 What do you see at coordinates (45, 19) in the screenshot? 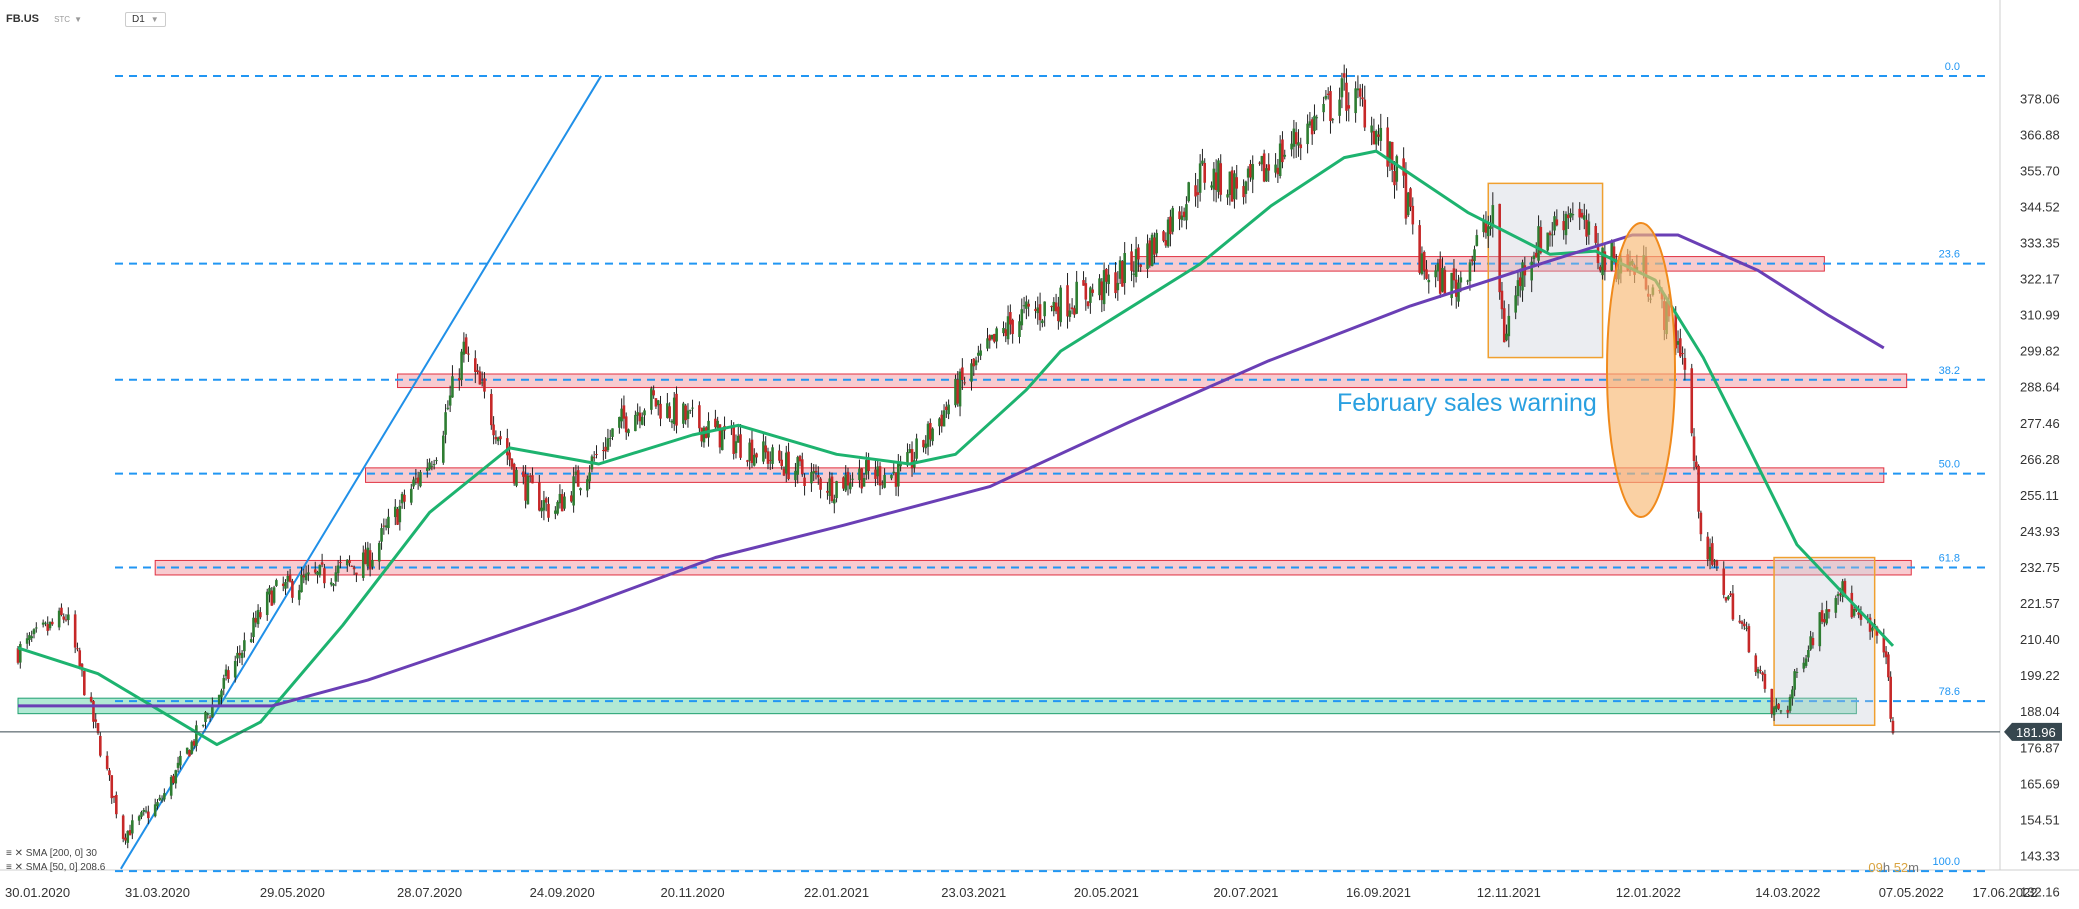
I see `chart-header: FB.US STC ▼` at bounding box center [45, 19].